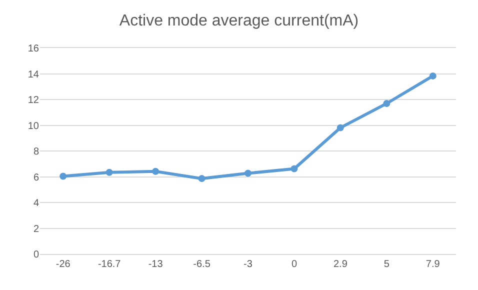 The height and width of the screenshot is (290, 478). Describe the element at coordinates (294, 264) in the screenshot. I see `x-tick-label: 0` at that location.